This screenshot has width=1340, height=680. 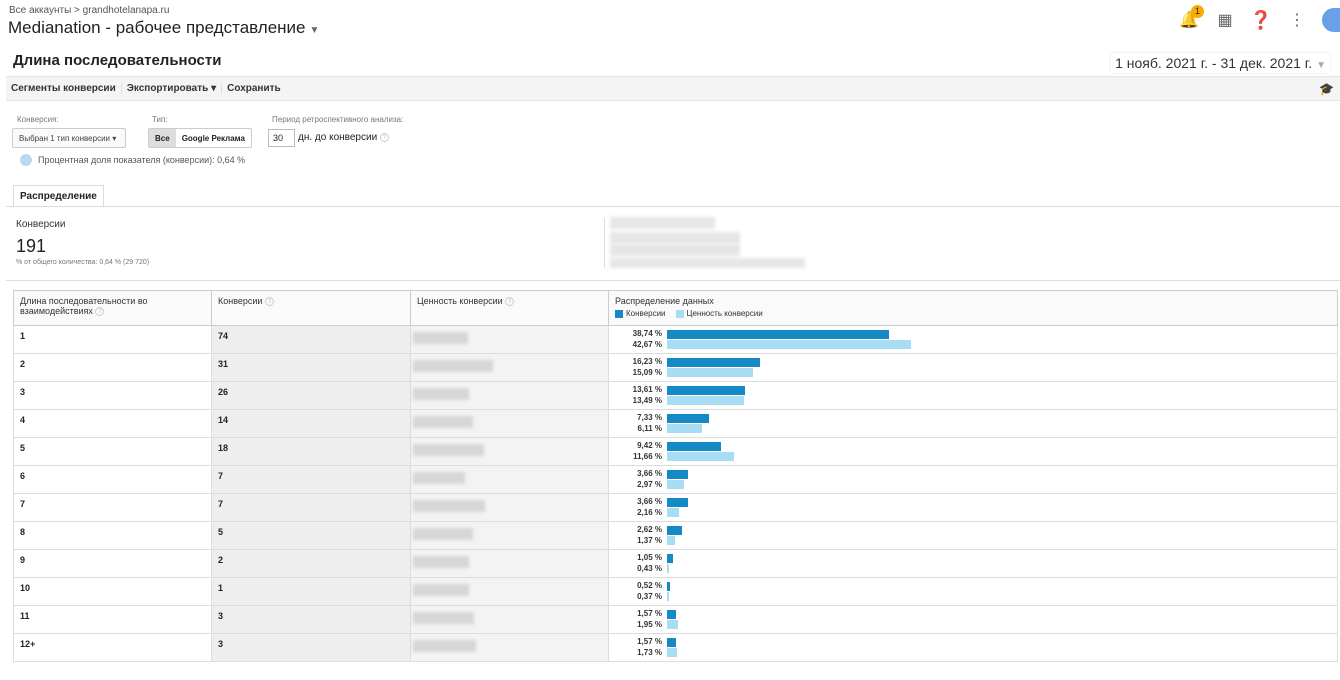 I want to click on table-row: 3 26 13,61 % 13,49 %, so click(x=676, y=396).